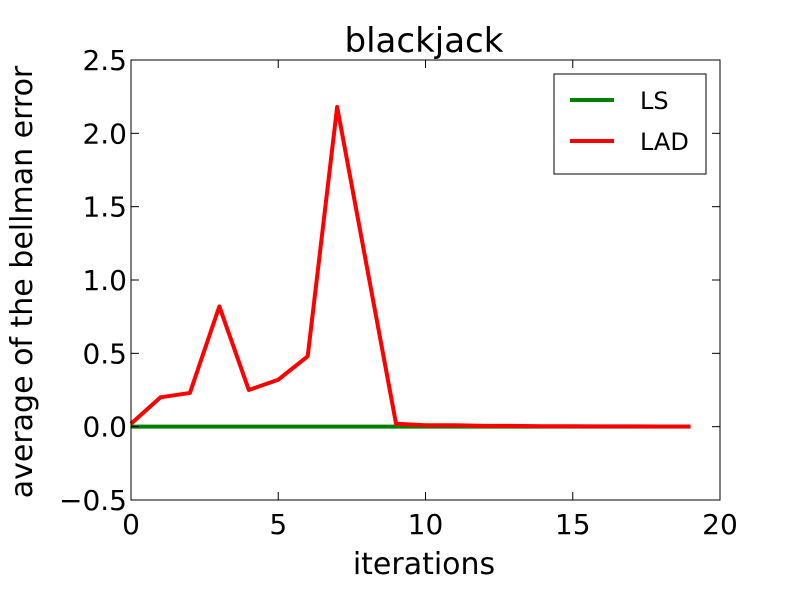 Image resolution: width=800 pixels, height=600 pixels. I want to click on y-tick-label: 1.0, so click(104, 280).